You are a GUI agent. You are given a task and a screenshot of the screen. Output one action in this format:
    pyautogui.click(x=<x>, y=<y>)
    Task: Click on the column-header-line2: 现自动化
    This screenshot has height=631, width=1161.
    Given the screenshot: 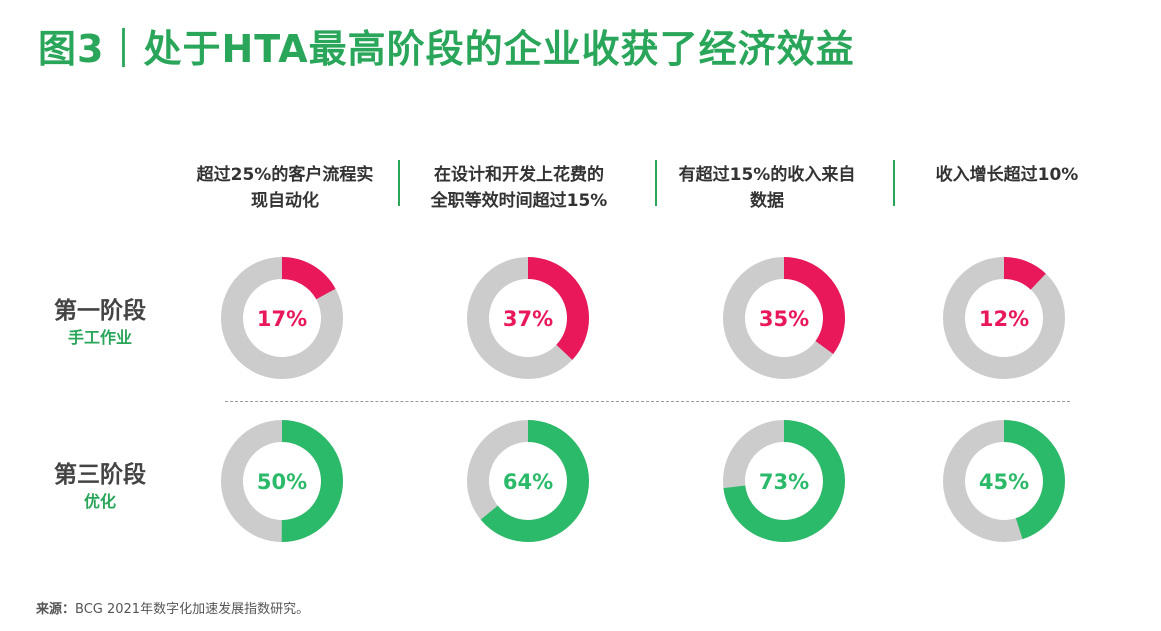 What is the action you would take?
    pyautogui.click(x=285, y=201)
    